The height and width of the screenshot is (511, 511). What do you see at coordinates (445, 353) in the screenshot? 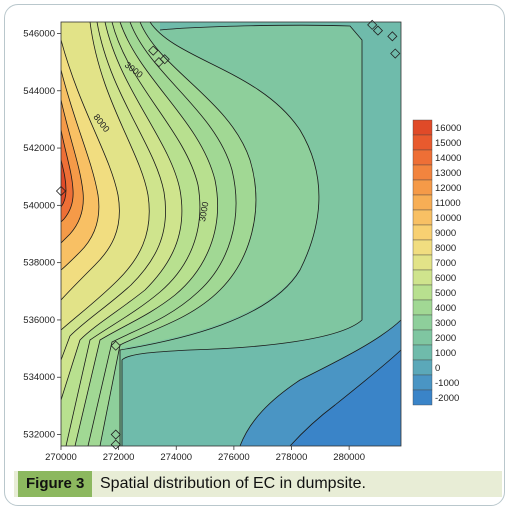
I see `colorbar-label: 1000` at bounding box center [445, 353].